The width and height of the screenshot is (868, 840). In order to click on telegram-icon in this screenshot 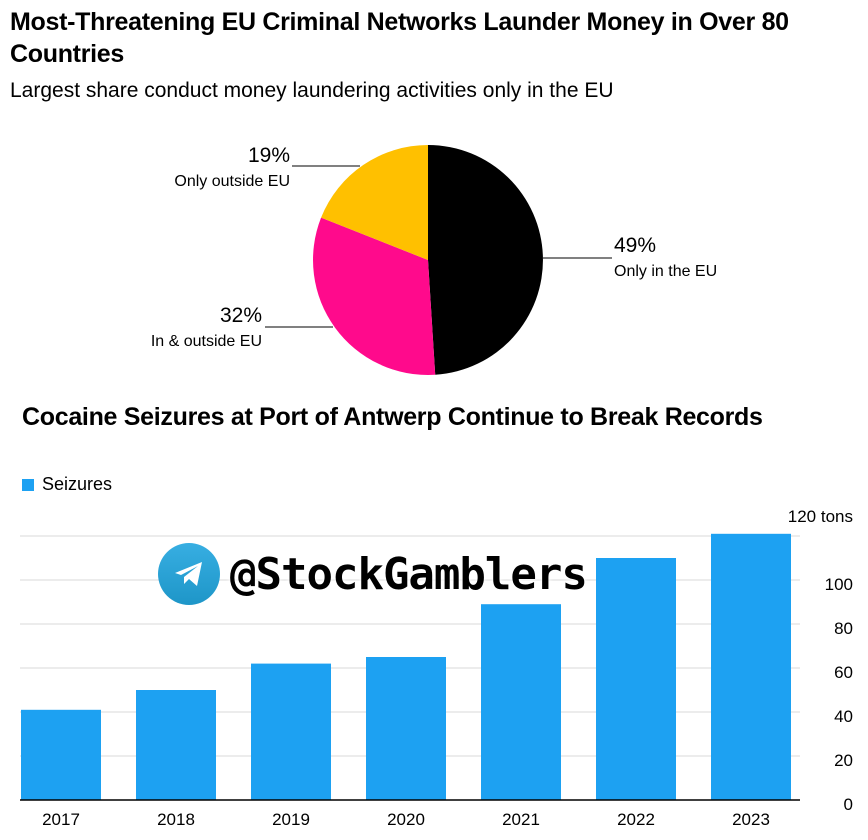, I will do `click(189, 574)`.